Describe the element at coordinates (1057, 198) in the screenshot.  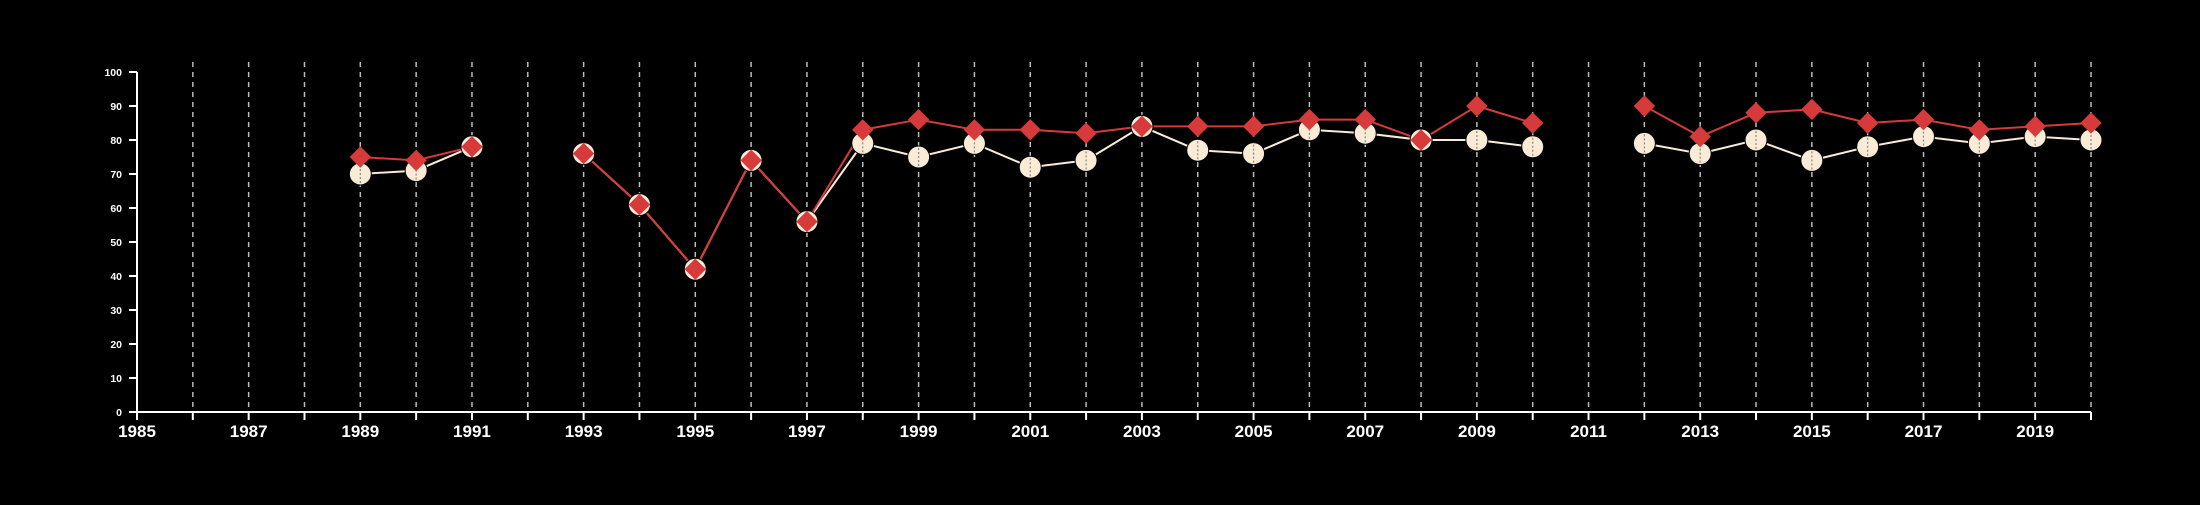
I see `series-line-circle` at that location.